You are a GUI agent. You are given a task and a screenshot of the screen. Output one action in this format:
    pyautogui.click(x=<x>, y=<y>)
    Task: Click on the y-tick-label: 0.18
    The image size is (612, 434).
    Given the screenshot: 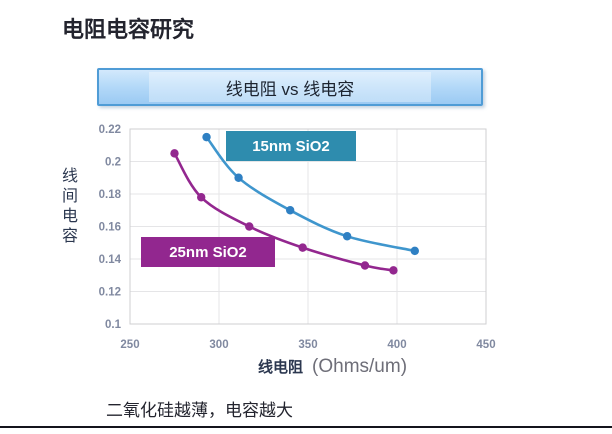 What is the action you would take?
    pyautogui.click(x=110, y=195)
    